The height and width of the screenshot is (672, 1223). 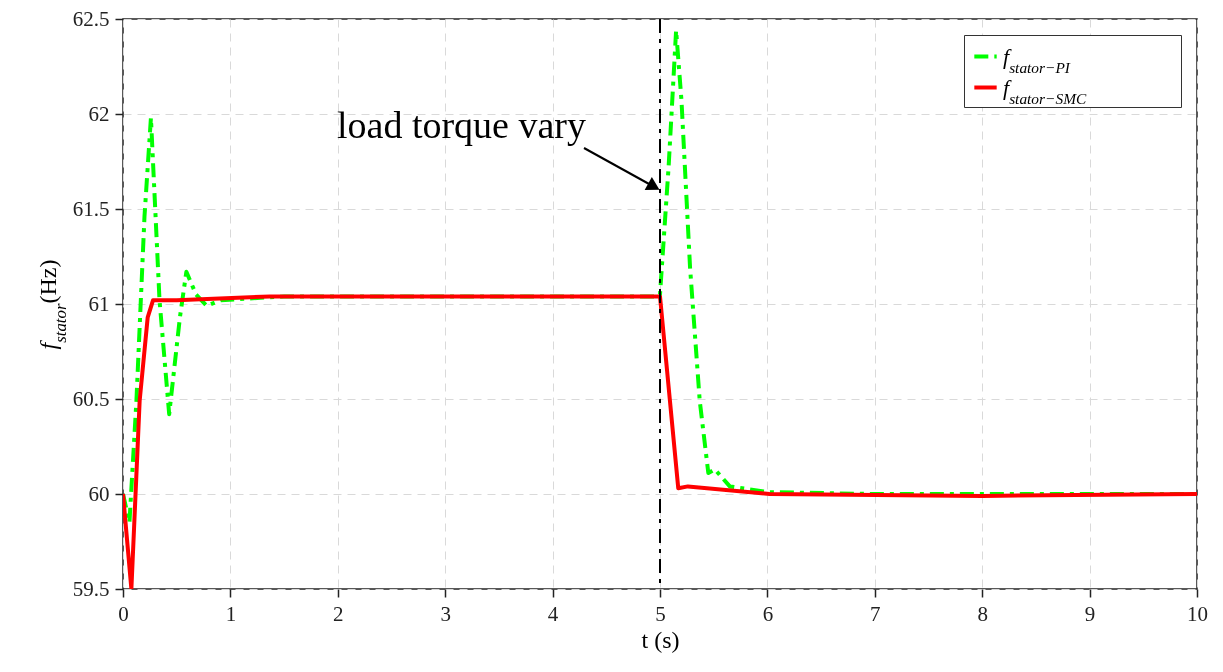 What do you see at coordinates (91, 398) in the screenshot?
I see `y-tick-label: 60.5` at bounding box center [91, 398].